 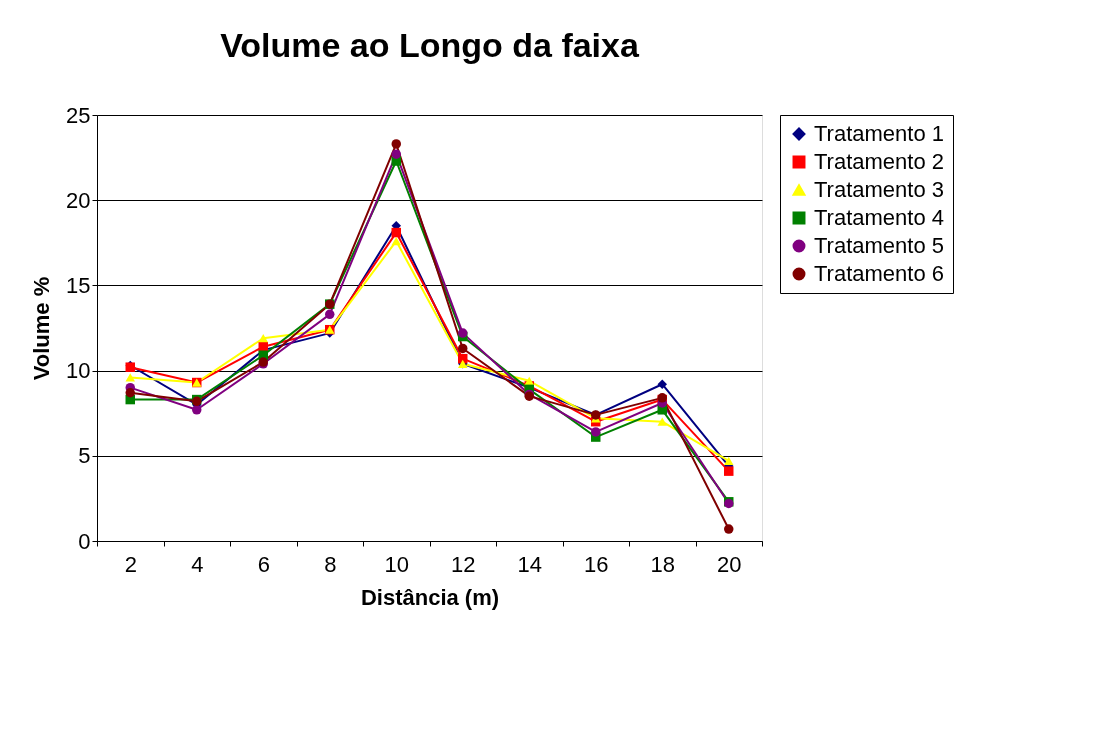 What do you see at coordinates (879, 189) in the screenshot?
I see `legend-label: Tratamento 3` at bounding box center [879, 189].